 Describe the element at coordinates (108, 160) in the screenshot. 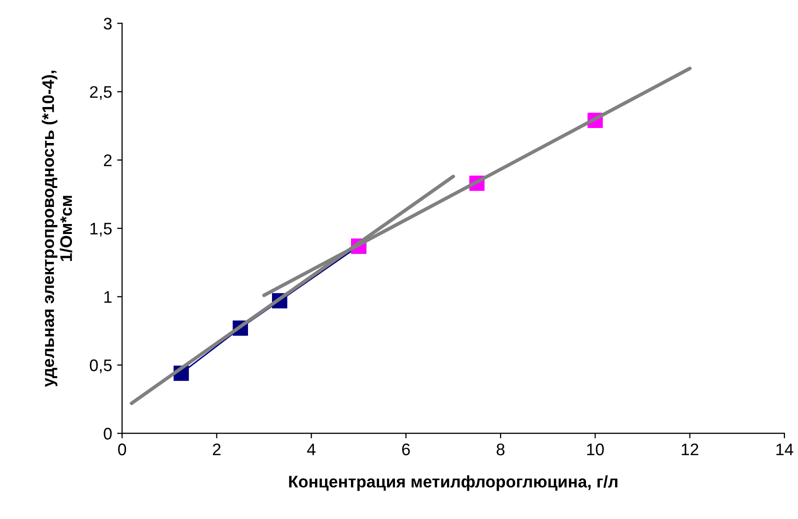

I see `y-tick-label: 2` at that location.